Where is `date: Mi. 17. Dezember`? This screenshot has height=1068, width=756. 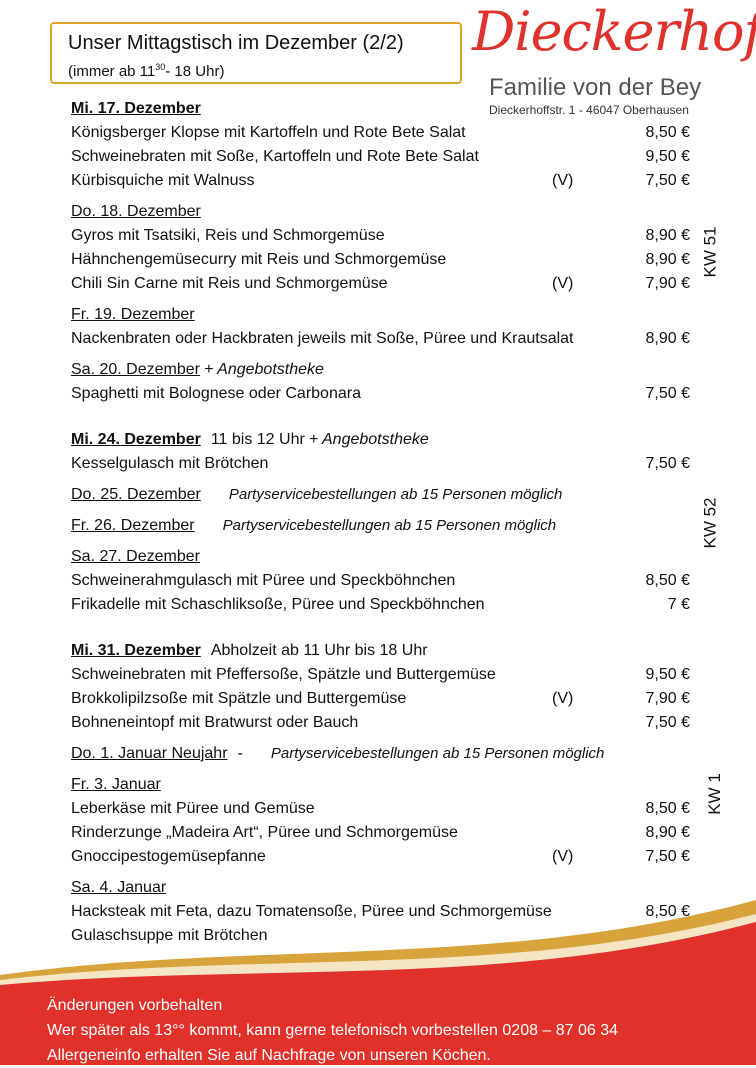 date: Mi. 17. Dezember is located at coordinates (136, 108).